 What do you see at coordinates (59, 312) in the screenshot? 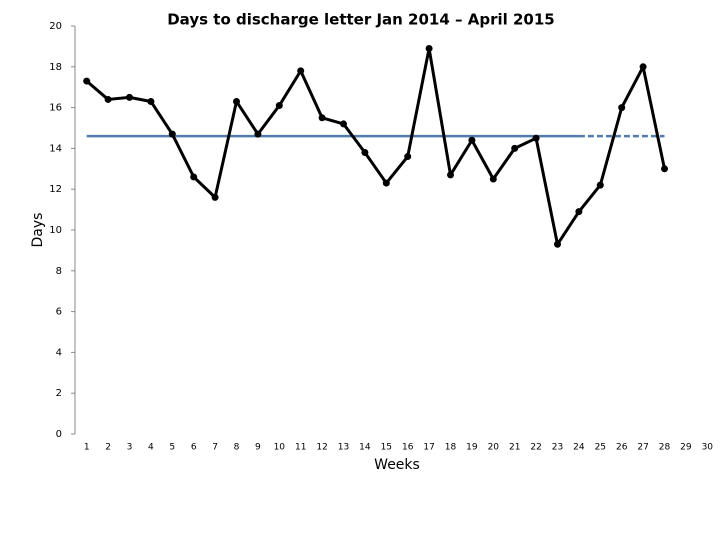
I see `y-tick-label: 6` at bounding box center [59, 312].